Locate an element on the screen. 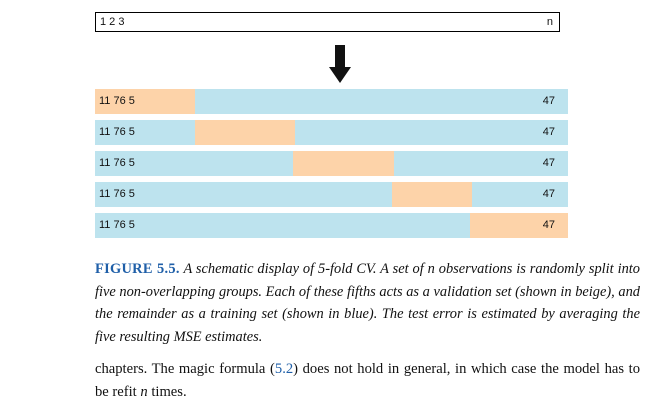 The height and width of the screenshot is (407, 651). equation-reference-link: 5.2 is located at coordinates (284, 369).